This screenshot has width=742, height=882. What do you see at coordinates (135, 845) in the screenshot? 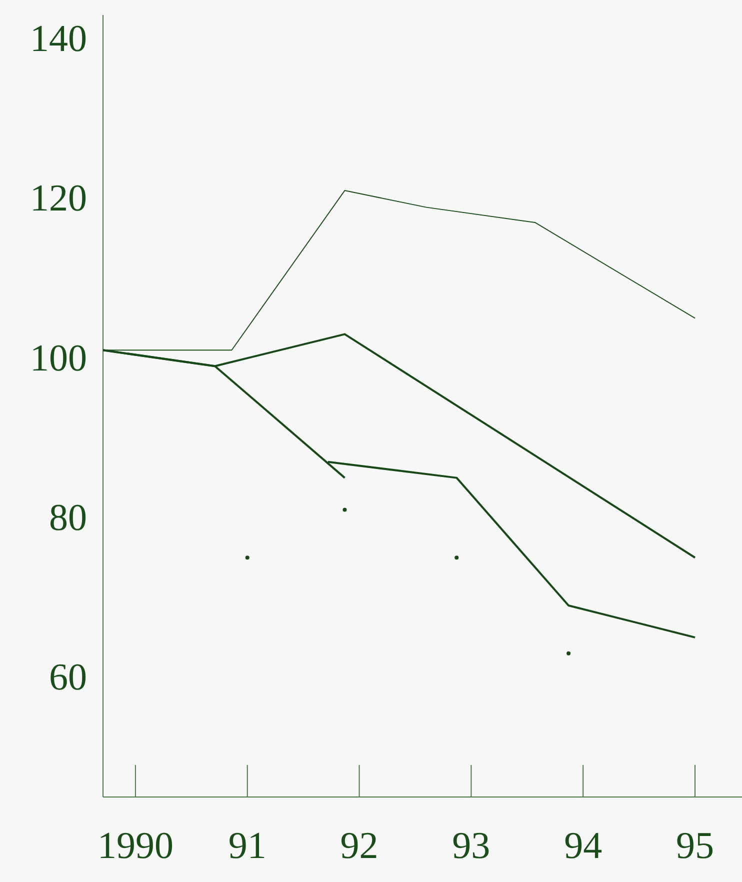
I see `x-tick-label: 1990` at bounding box center [135, 845].